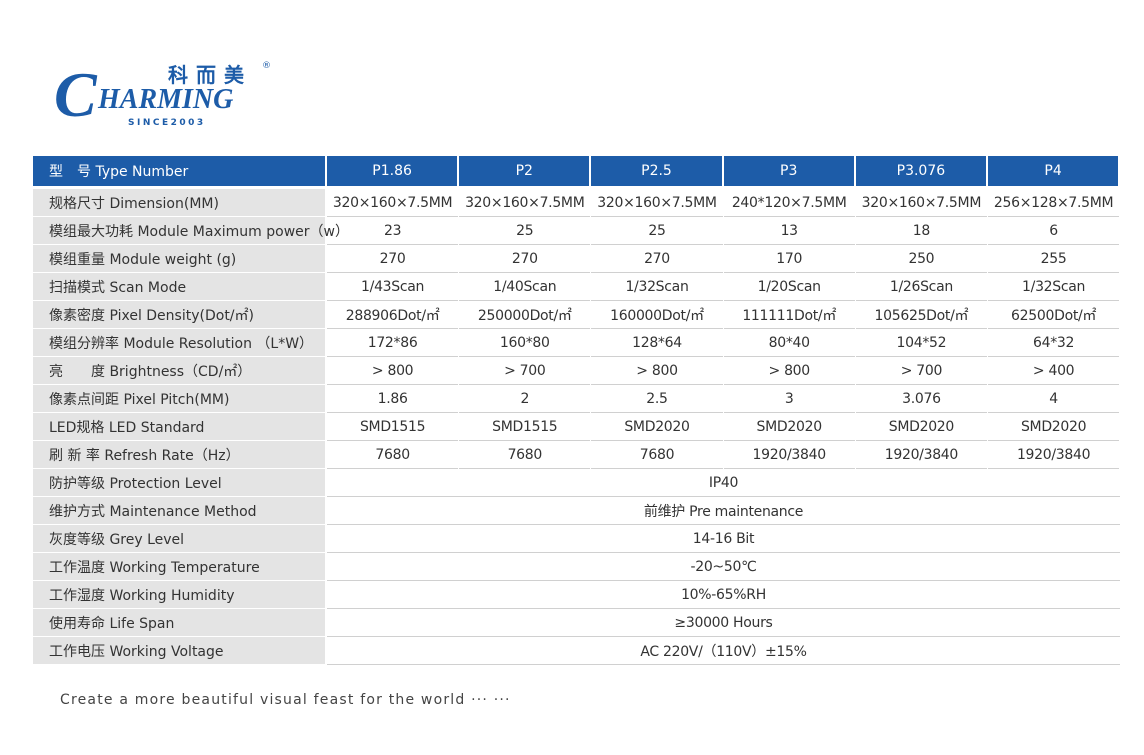 The width and height of the screenshot is (1144, 755). What do you see at coordinates (921, 287) in the screenshot?
I see `cell: 1/26Scan` at bounding box center [921, 287].